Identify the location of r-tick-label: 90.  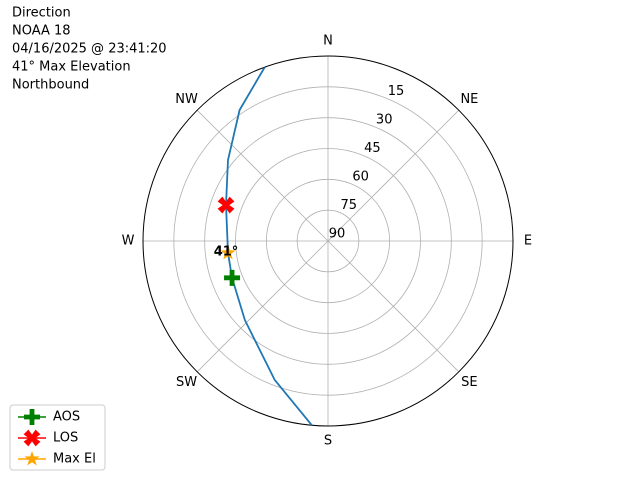
(337, 234).